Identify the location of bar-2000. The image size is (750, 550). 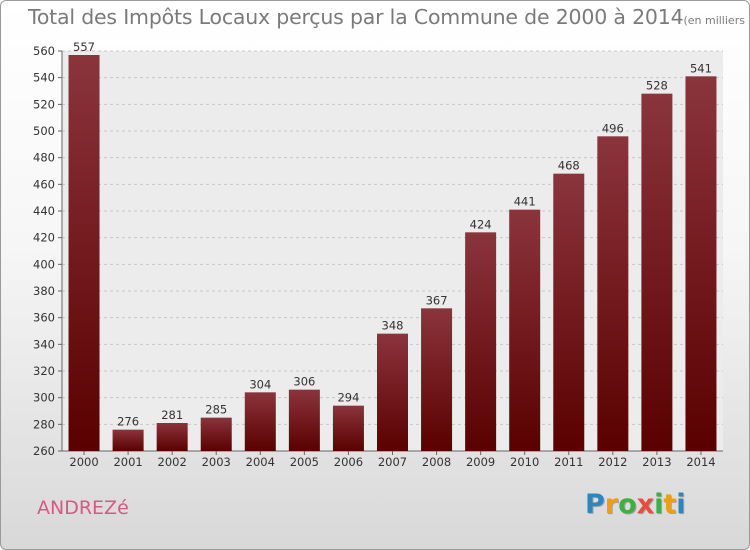
(84, 253).